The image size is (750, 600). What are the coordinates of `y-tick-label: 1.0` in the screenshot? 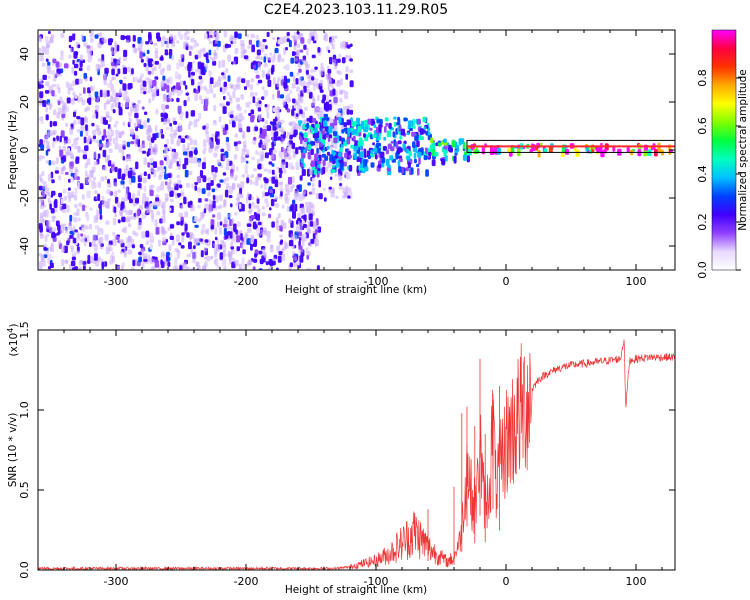 It's located at (24, 410).